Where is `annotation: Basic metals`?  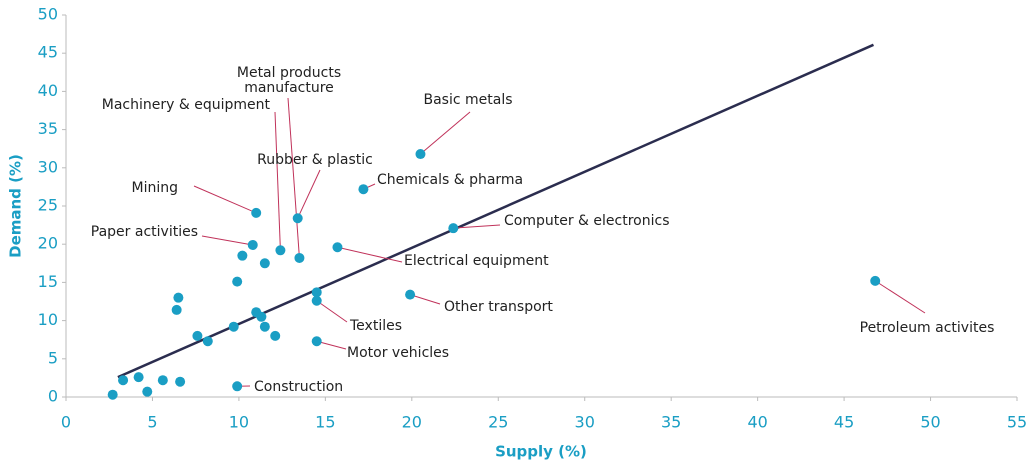 annotation: Basic metals is located at coordinates (467, 100).